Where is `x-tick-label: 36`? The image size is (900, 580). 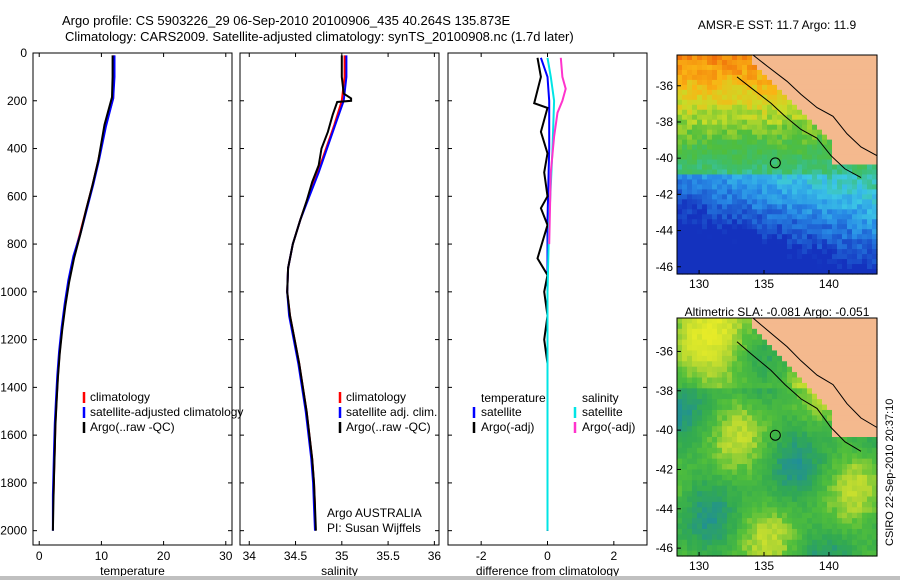 x-tick-label: 36 is located at coordinates (435, 556).